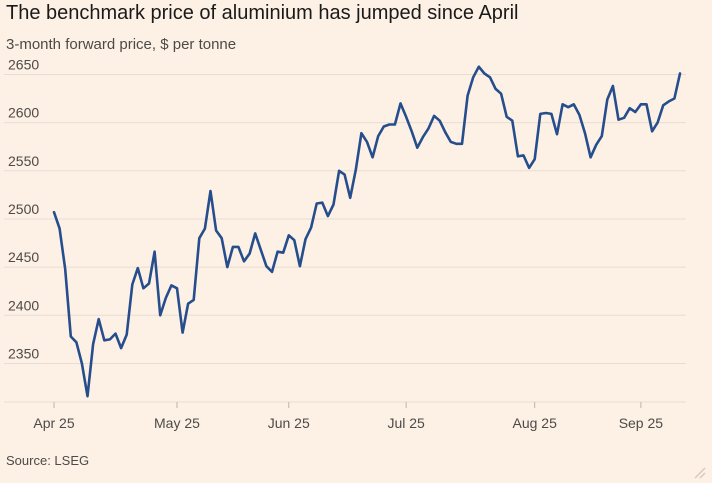 The image size is (712, 483). I want to click on y-tick-label-2550: 2550, so click(23, 161).